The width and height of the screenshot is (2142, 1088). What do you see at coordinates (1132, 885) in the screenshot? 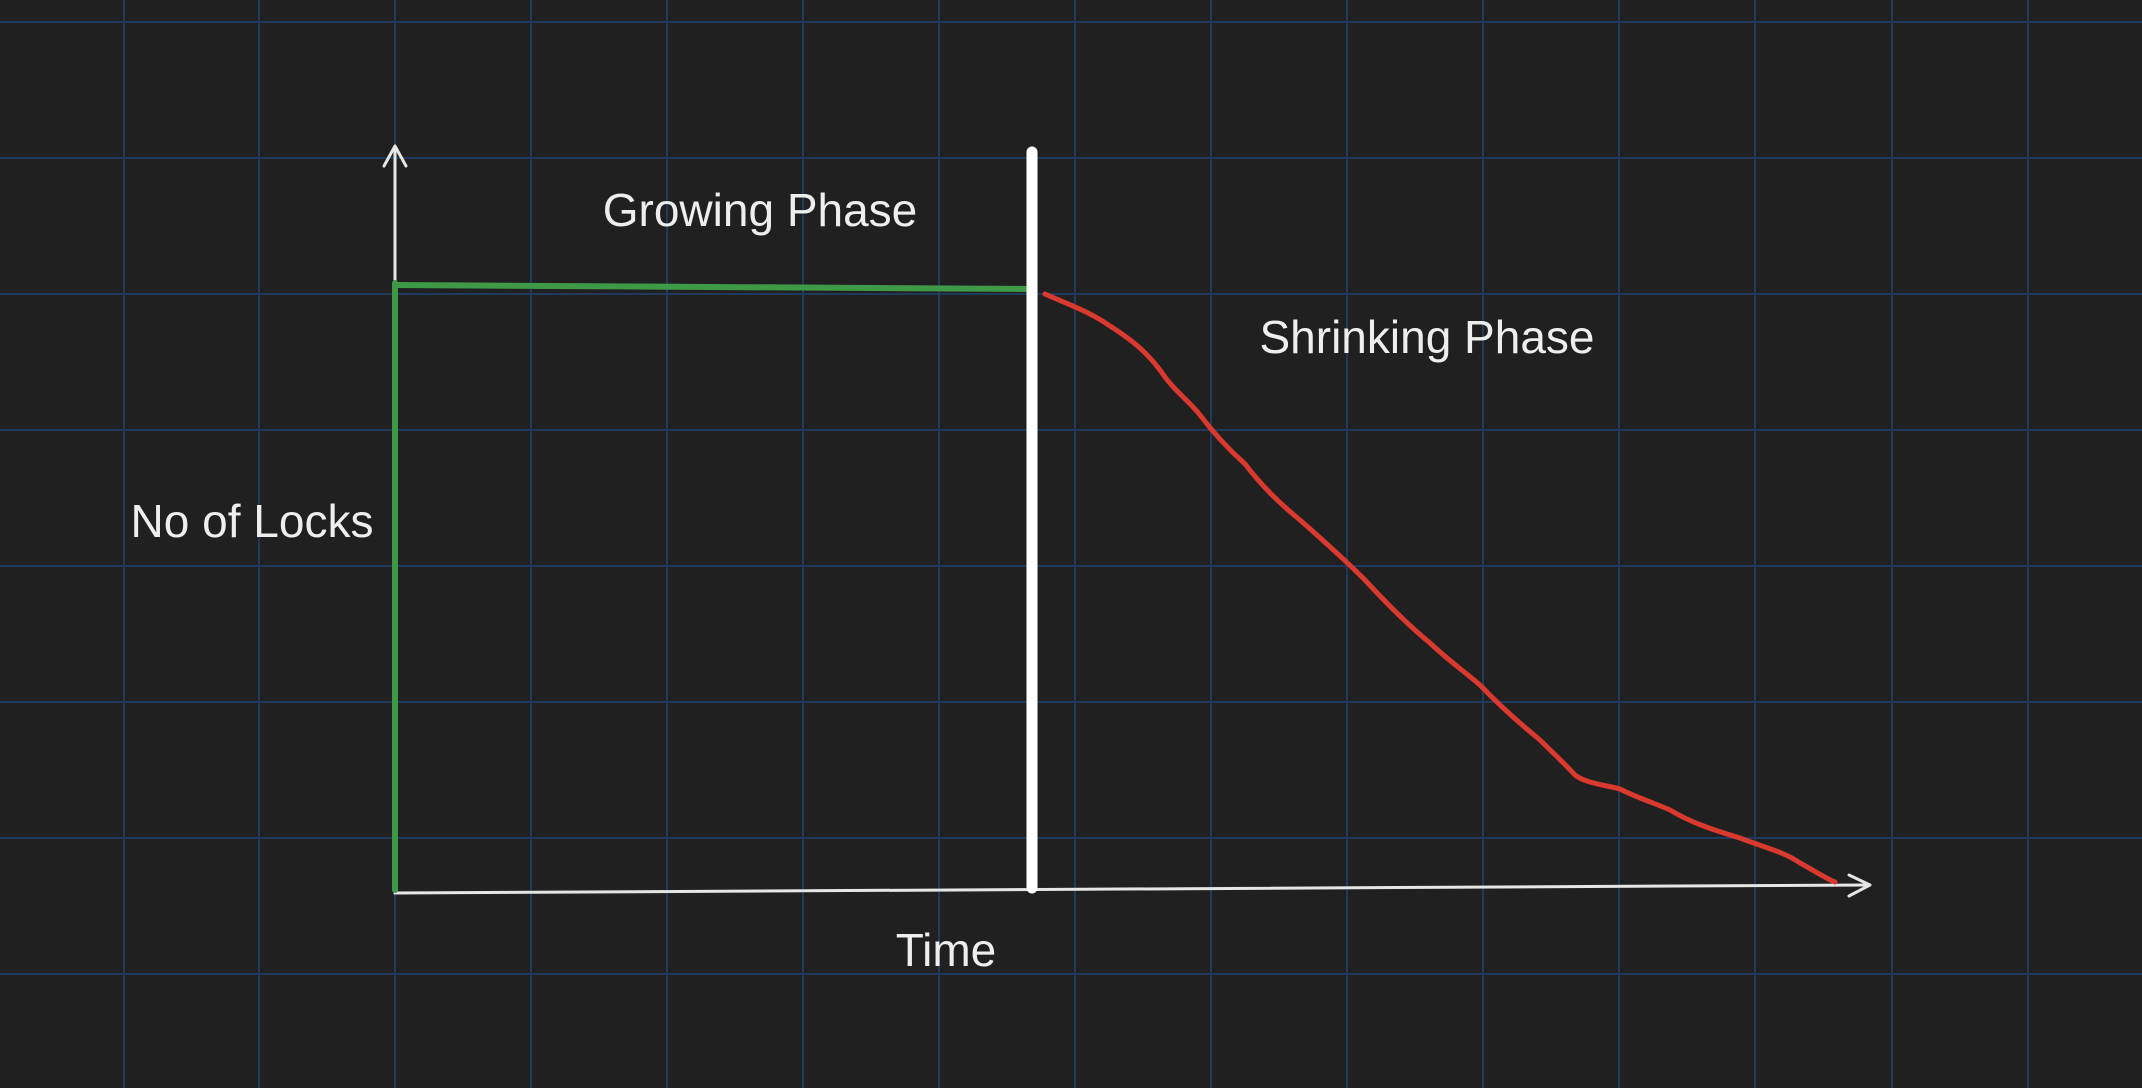
I see `x-axis` at bounding box center [1132, 885].